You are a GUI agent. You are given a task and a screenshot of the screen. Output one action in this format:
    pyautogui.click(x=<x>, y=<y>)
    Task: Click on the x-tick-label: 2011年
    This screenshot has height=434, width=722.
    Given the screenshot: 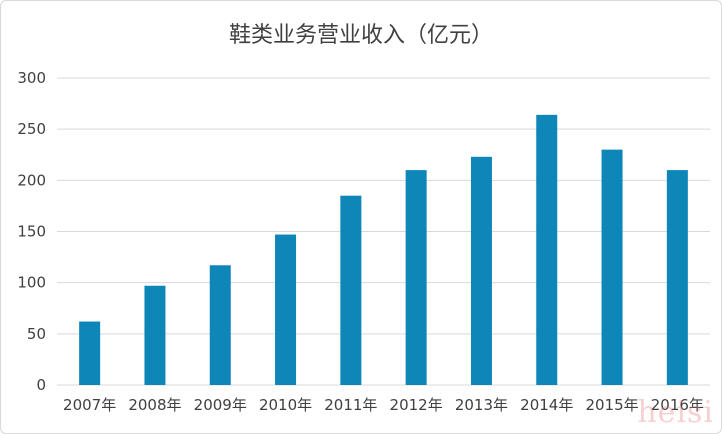 What is the action you would take?
    pyautogui.click(x=350, y=405)
    